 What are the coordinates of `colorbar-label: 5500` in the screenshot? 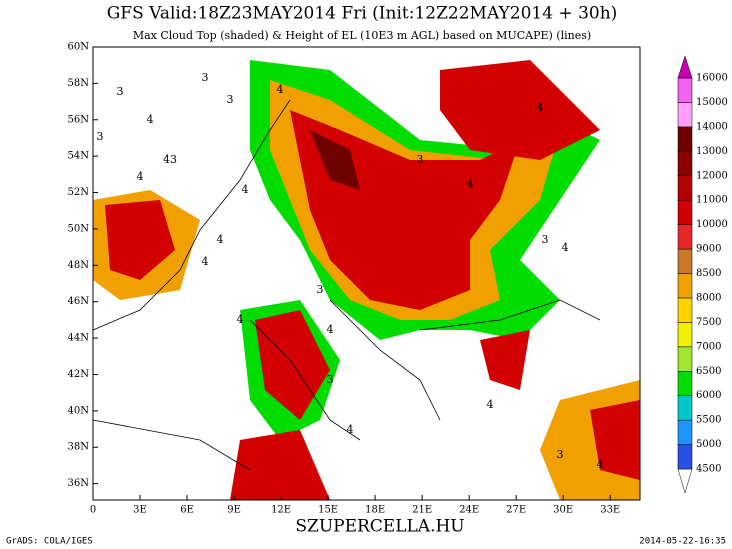 It's located at (708, 420).